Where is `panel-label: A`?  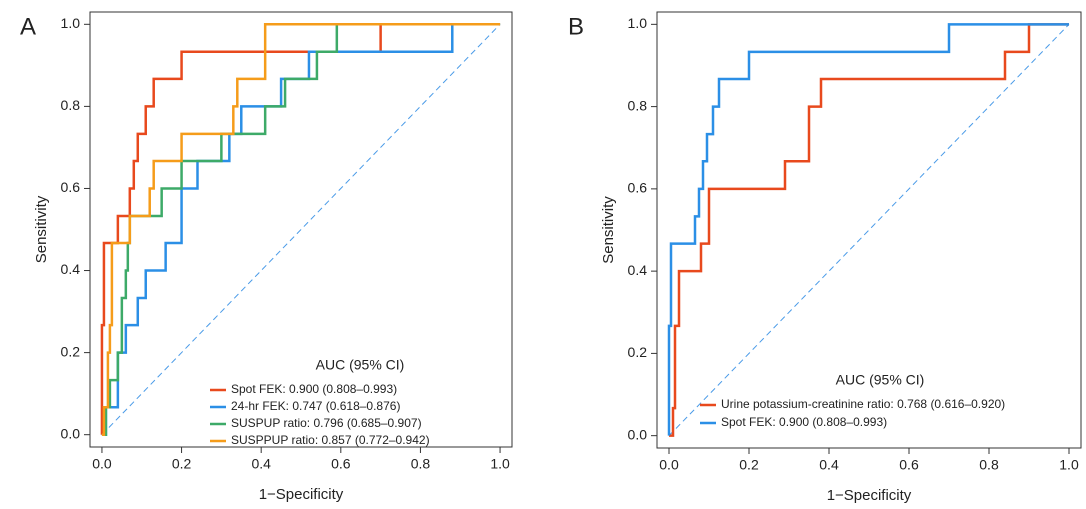 panel-label: A is located at coordinates (28, 26).